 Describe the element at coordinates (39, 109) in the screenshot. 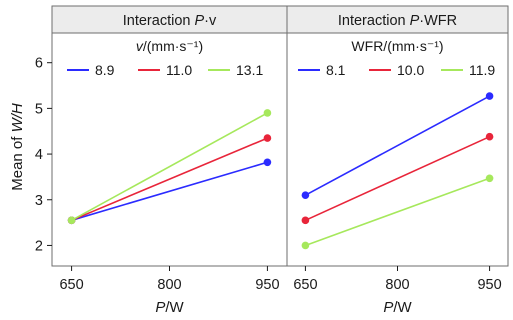

I see `y-tick-label: 5` at that location.